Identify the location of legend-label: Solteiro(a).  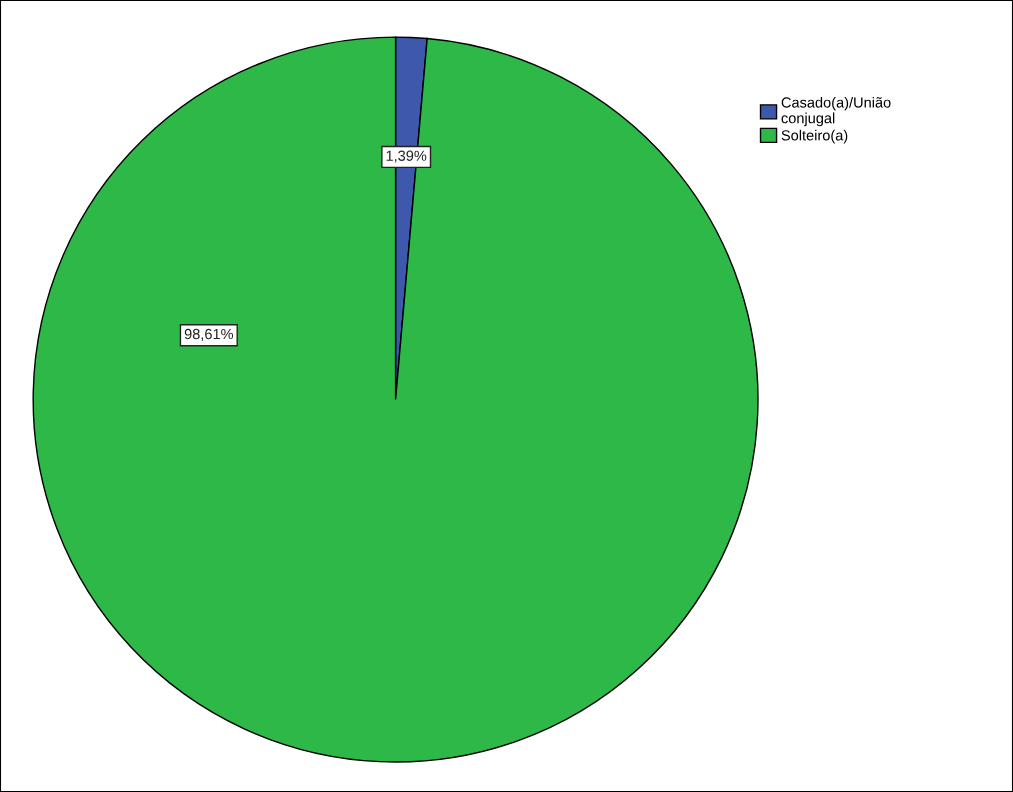
(814, 136).